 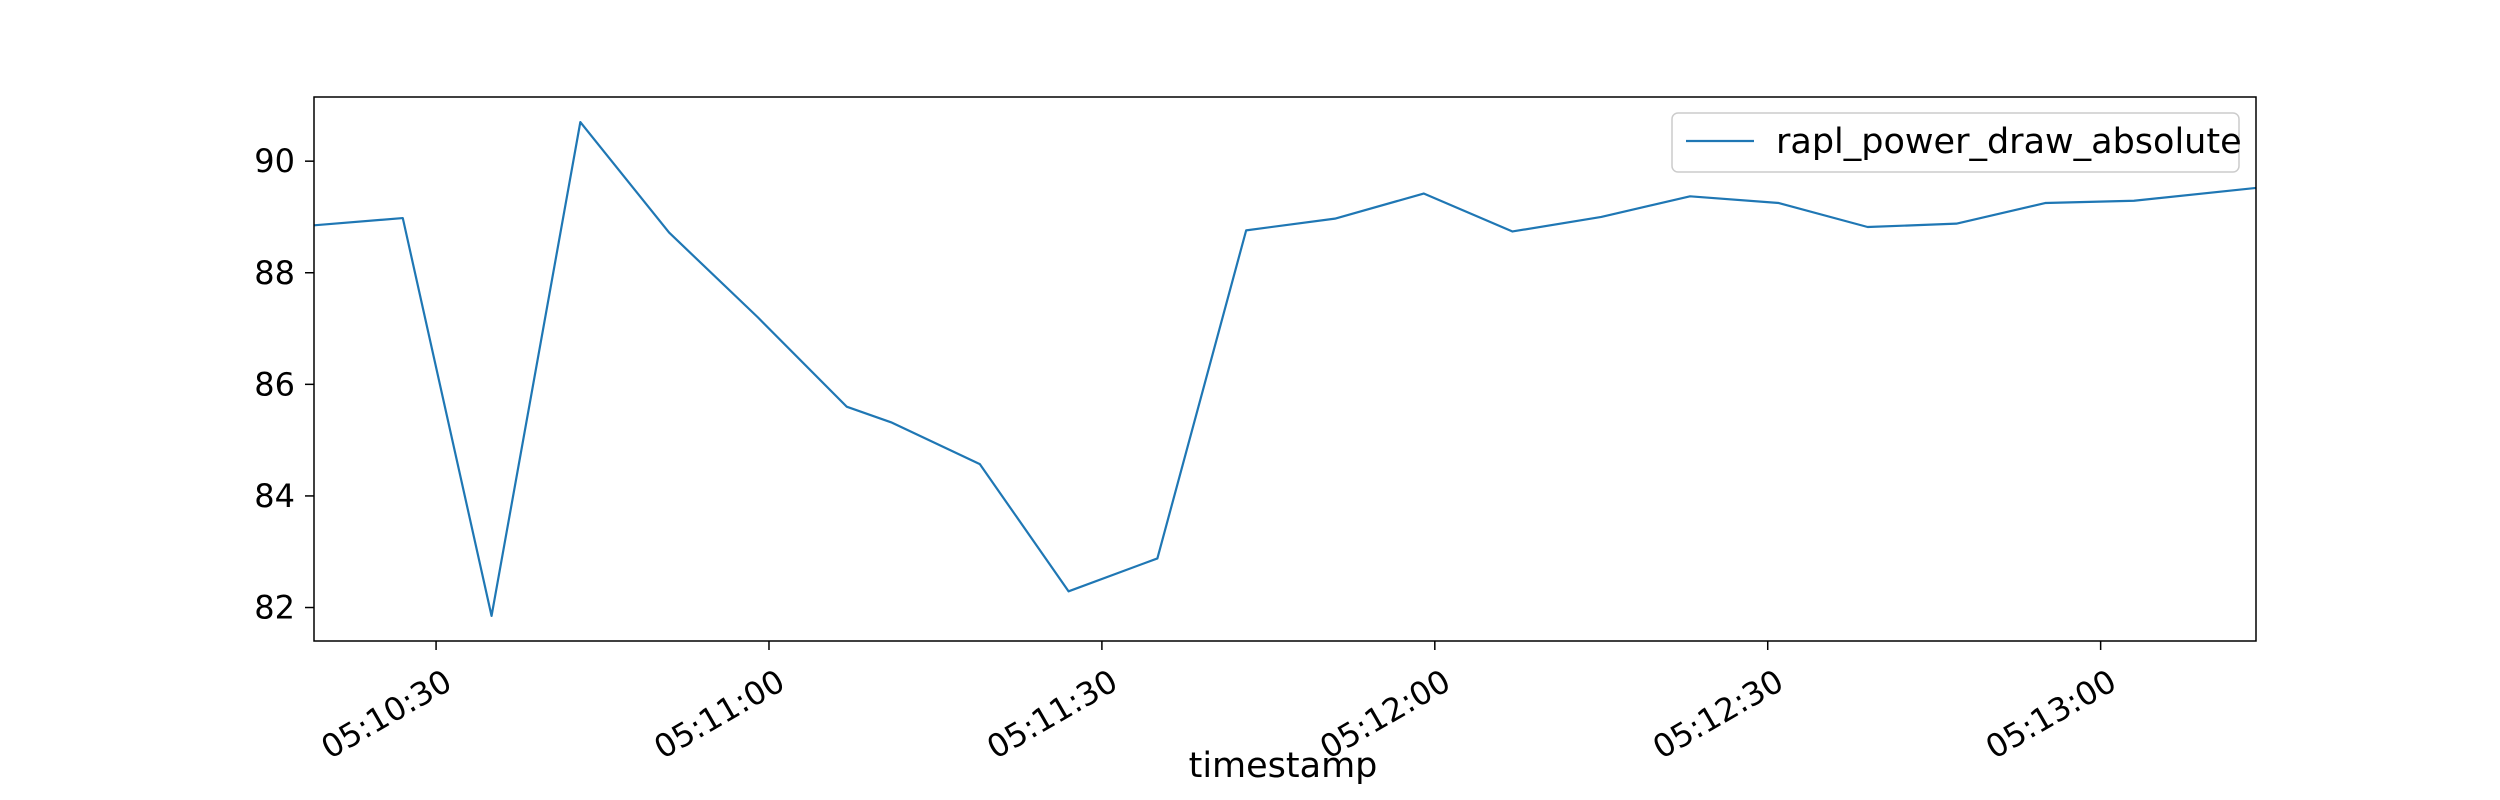 What do you see at coordinates (2009, 142) in the screenshot?
I see `legend-label: rapl_power_draw_absolute` at bounding box center [2009, 142].